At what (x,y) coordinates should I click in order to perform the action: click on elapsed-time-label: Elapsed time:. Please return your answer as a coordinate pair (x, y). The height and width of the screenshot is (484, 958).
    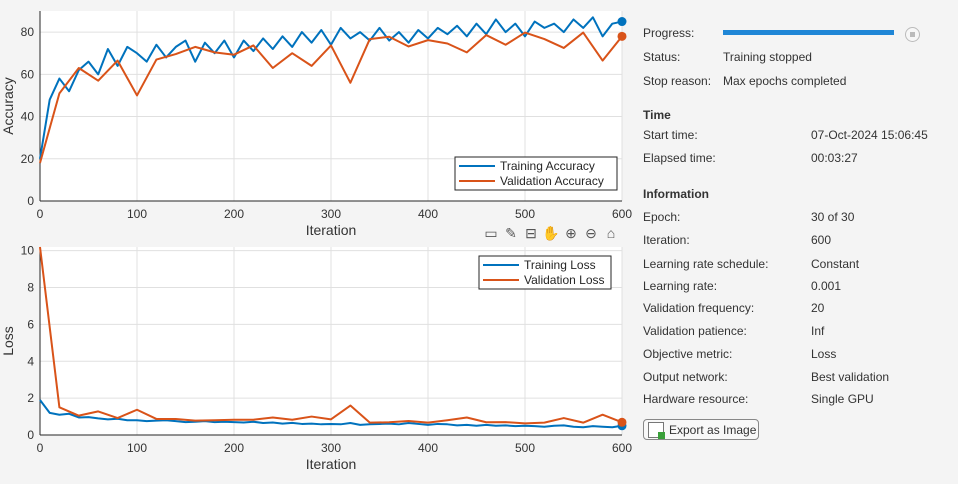
    Looking at the image, I should click on (679, 158).